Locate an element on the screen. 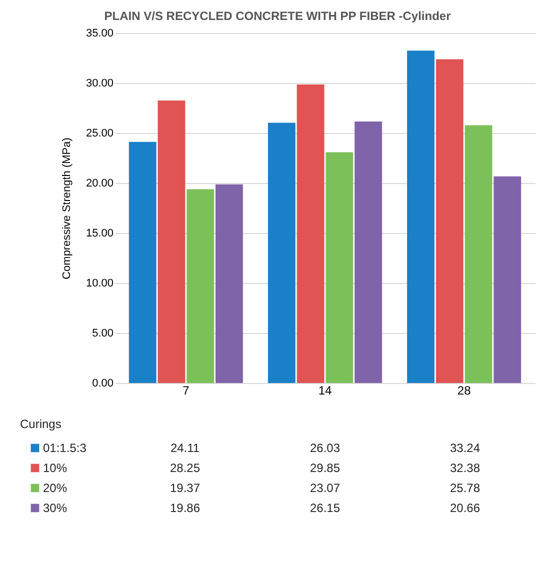 This screenshot has height=577, width=558. data-label: 26.15 is located at coordinates (325, 508).